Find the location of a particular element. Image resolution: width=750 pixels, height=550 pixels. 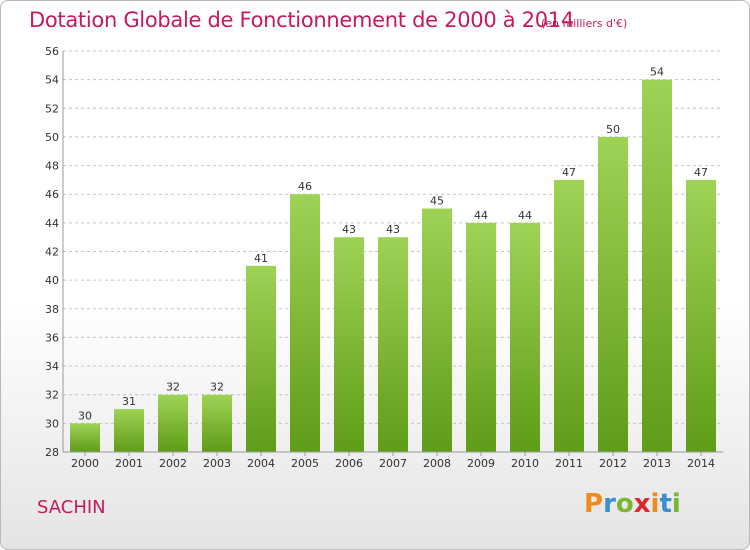

data-label: 30 is located at coordinates (85, 415).